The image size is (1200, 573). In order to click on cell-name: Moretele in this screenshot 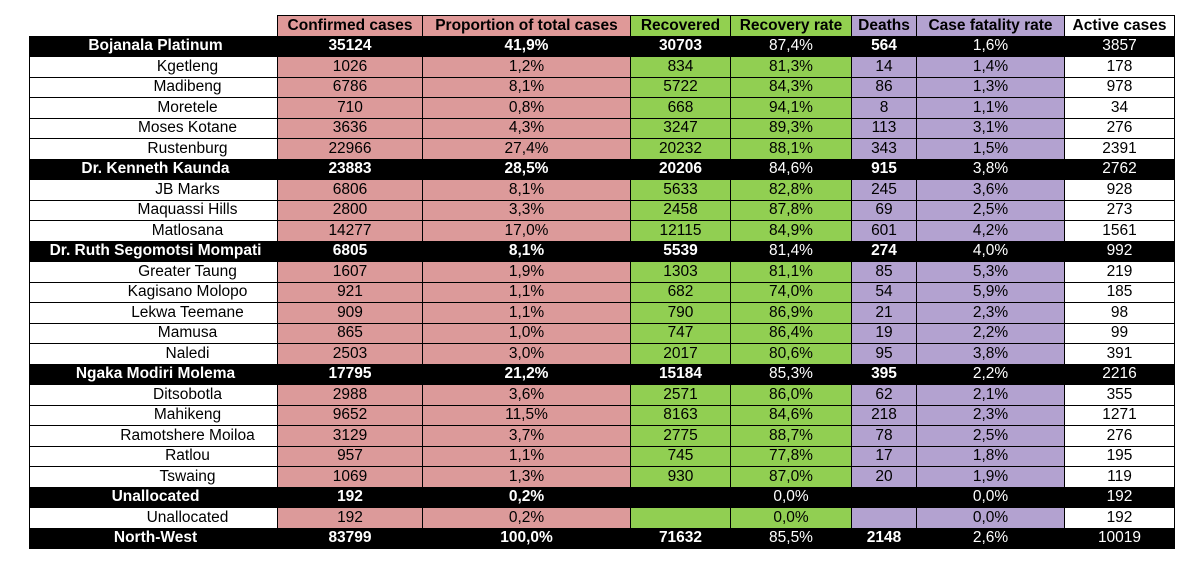, I will do `click(153, 108)`.